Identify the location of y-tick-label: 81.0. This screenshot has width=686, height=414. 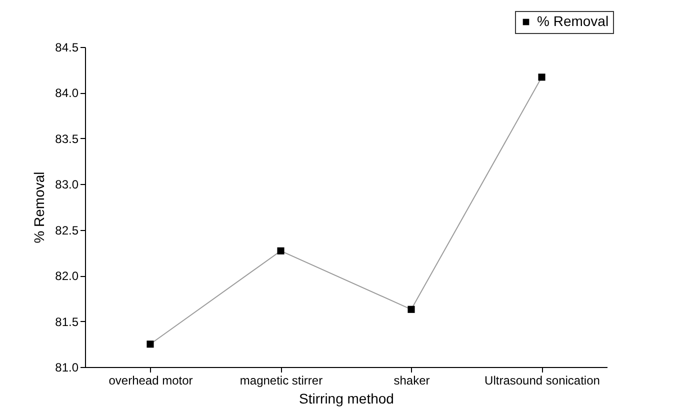
(67, 367).